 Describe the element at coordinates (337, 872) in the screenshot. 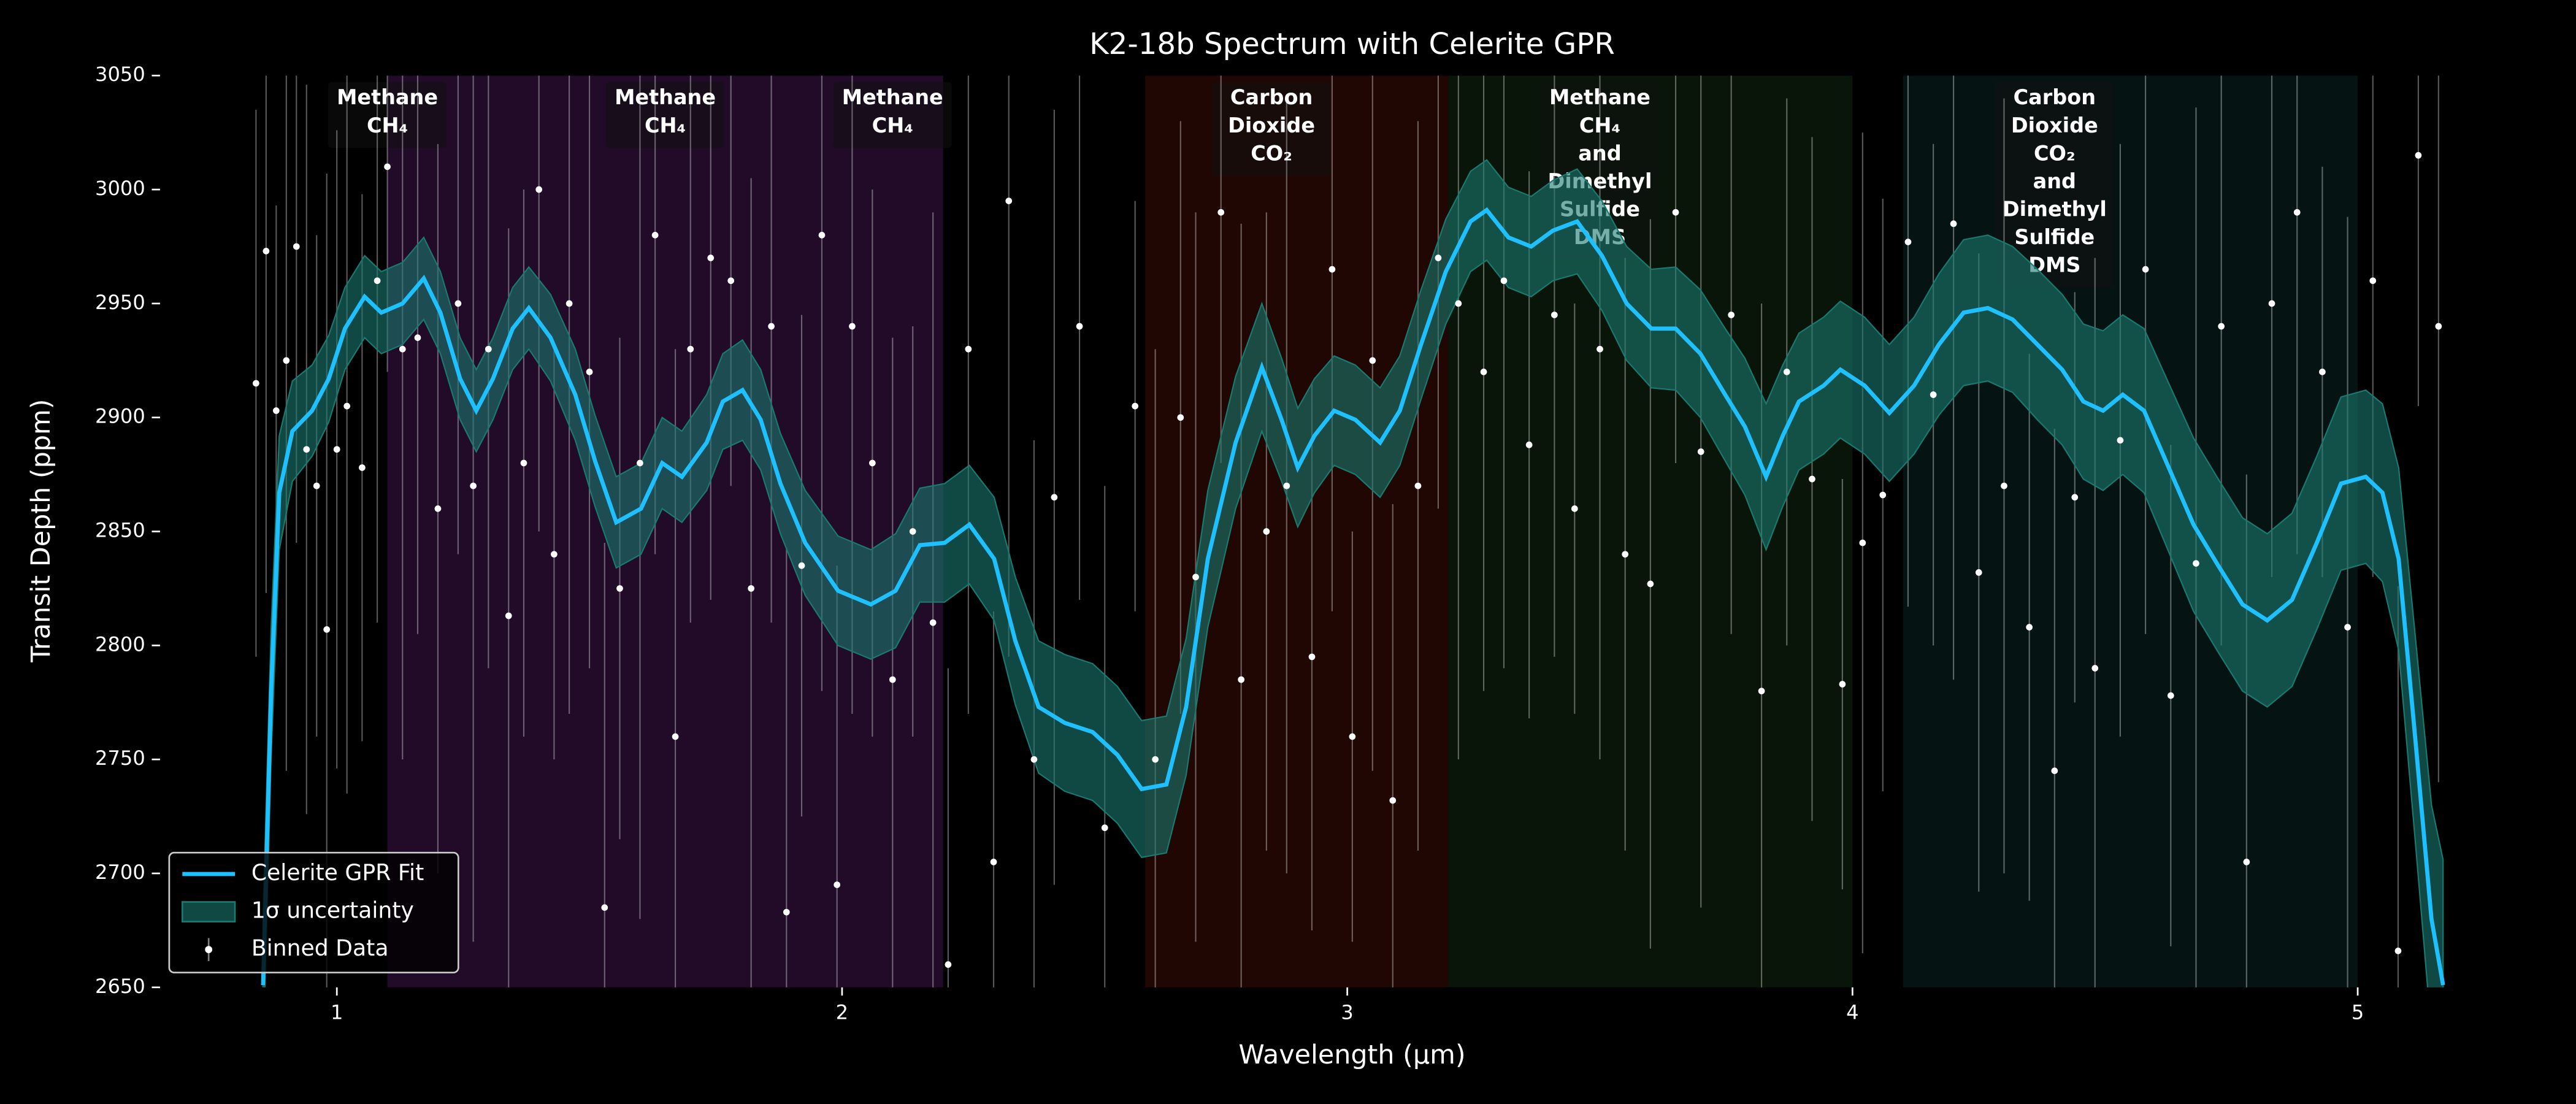

I see `legend-label: Celerite GPR Fit` at that location.